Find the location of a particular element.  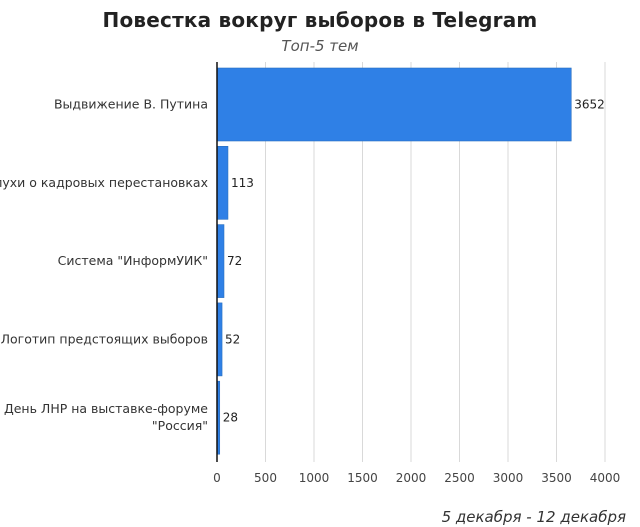

x-tick-label-3000: 3000 is located at coordinates (508, 478).